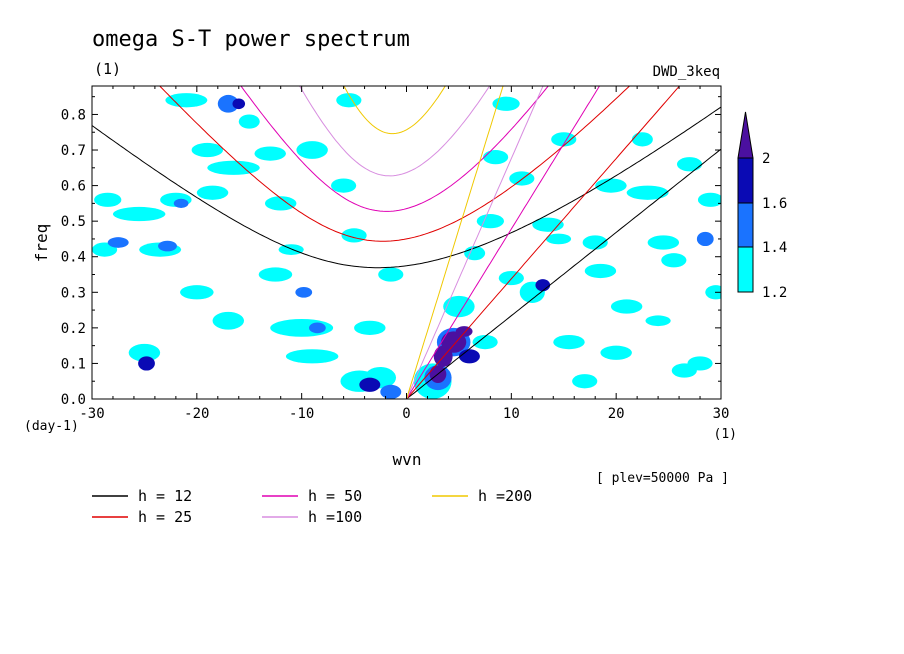  I want to click on y-tick-label: 0.7, so click(73, 151).